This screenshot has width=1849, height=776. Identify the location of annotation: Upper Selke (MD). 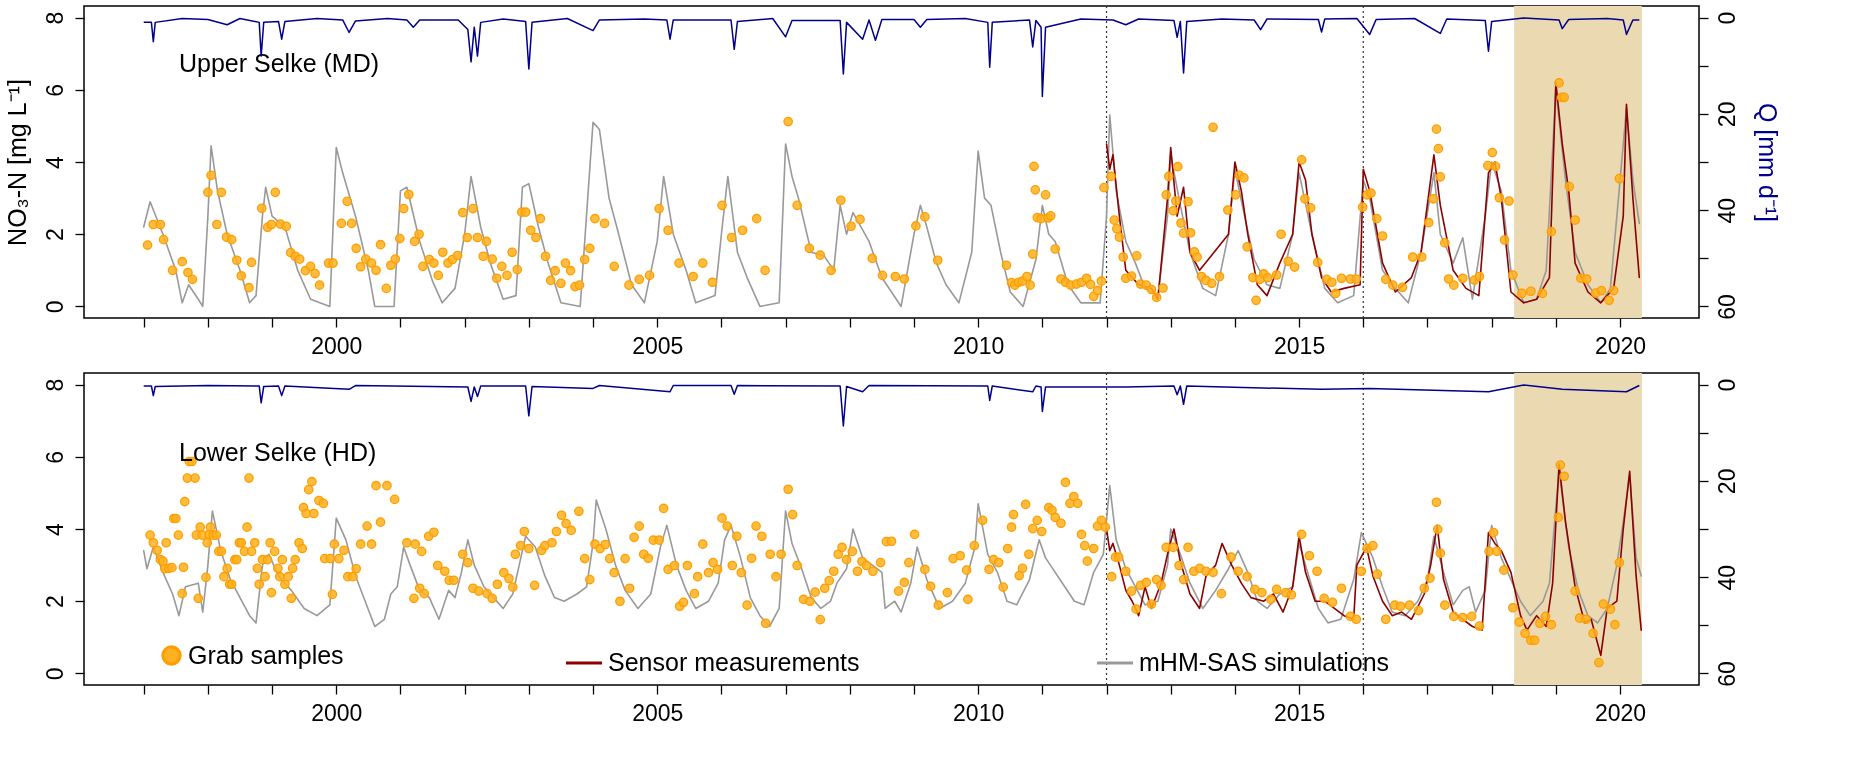
(279, 63).